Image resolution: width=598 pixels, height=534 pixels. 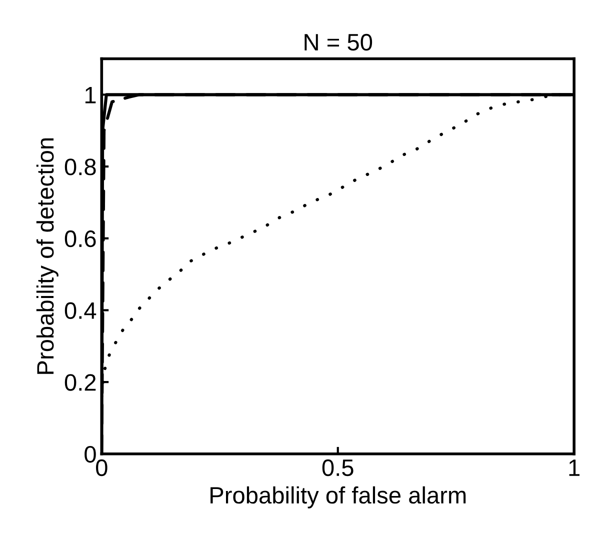 I want to click on x-tick-label: 1, so click(x=574, y=468).